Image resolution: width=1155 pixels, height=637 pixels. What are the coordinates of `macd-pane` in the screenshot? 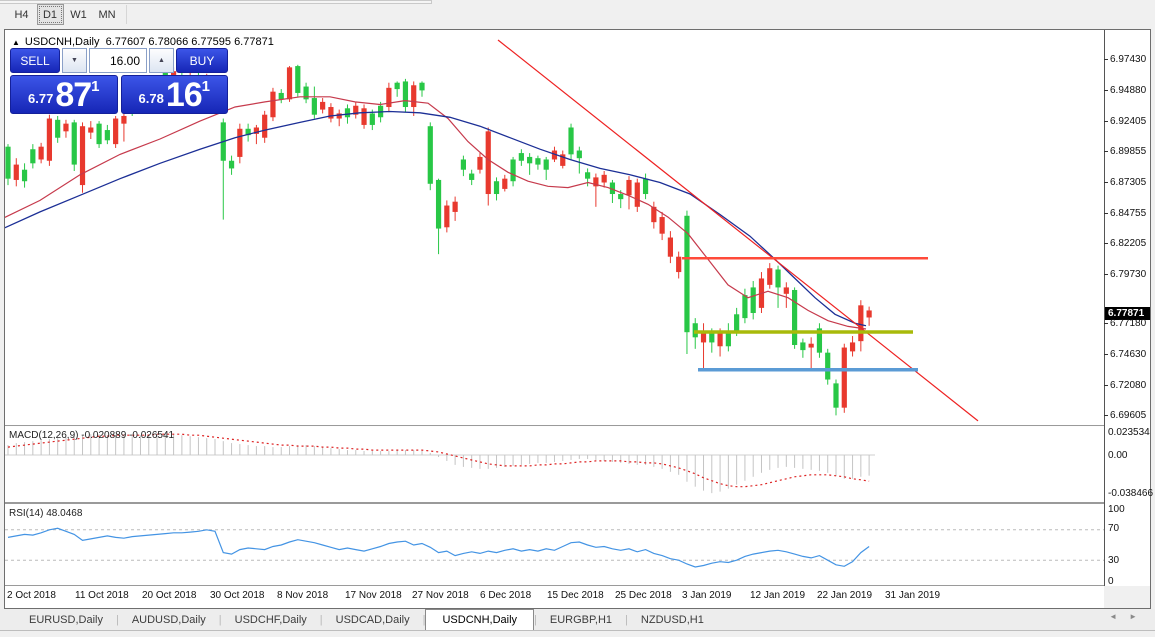 It's located at (554, 464).